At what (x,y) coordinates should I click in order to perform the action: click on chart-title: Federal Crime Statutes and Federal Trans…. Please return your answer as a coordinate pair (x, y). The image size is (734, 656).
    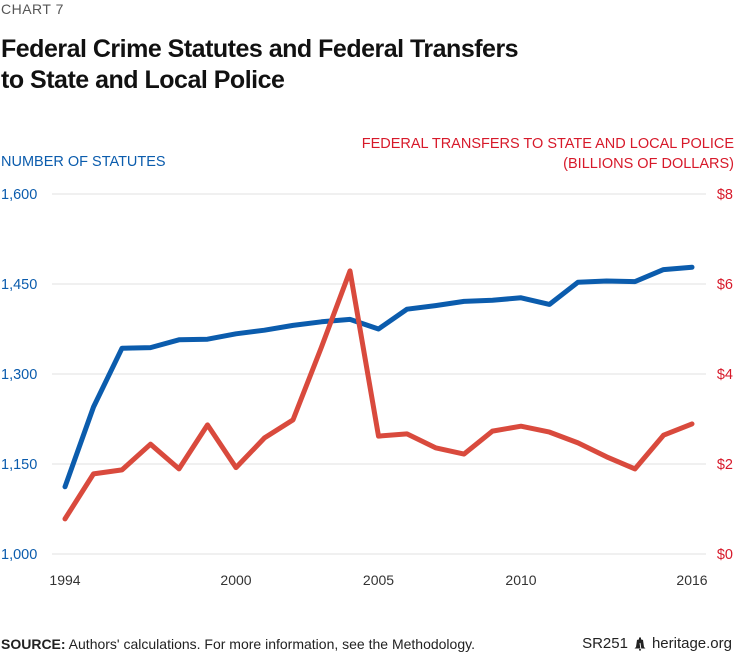
    Looking at the image, I should click on (301, 65).